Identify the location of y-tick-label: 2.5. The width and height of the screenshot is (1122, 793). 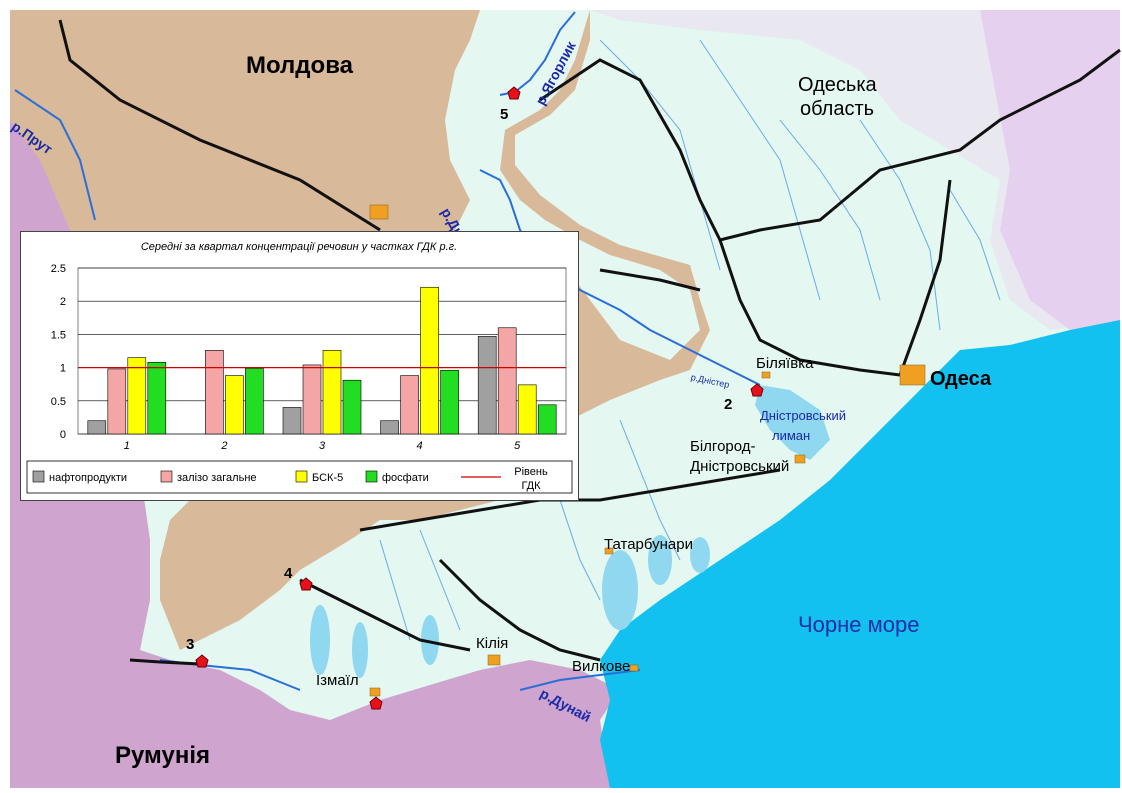
(58, 269).